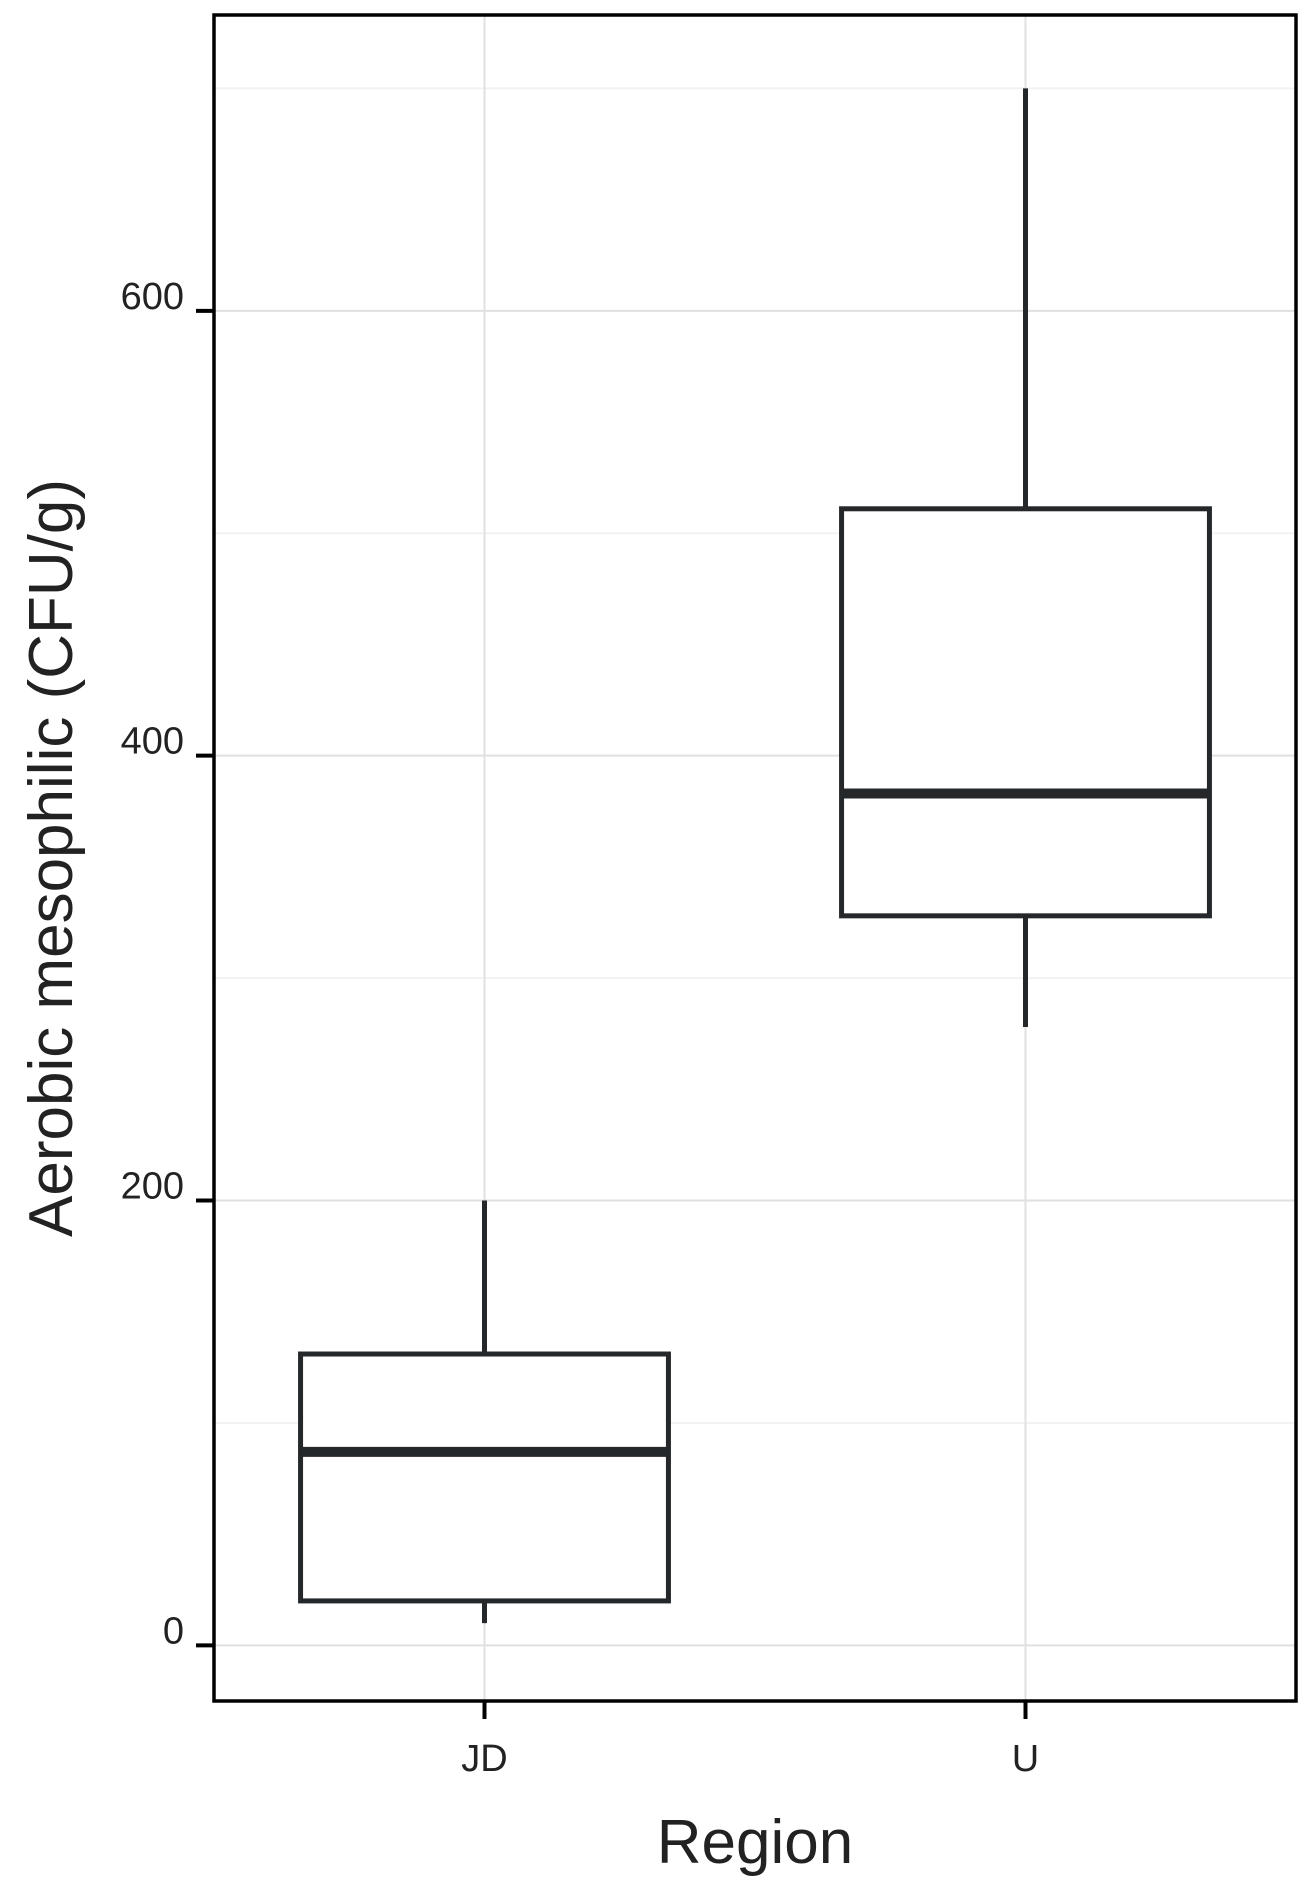  What do you see at coordinates (51, 858) in the screenshot?
I see `y-axis-title: Aerobic mesophilic (CFU/g)` at bounding box center [51, 858].